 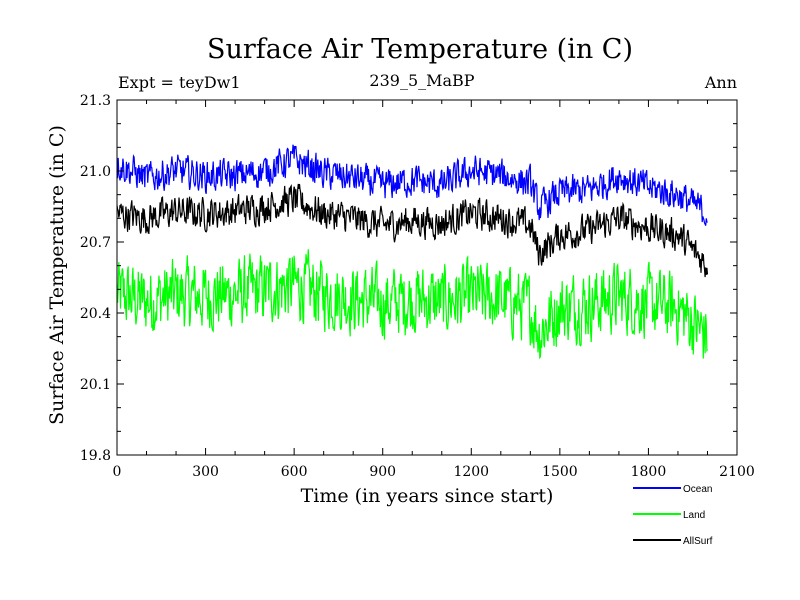 What do you see at coordinates (95, 385) in the screenshot?
I see `y-tick-label: 20.1` at bounding box center [95, 385].